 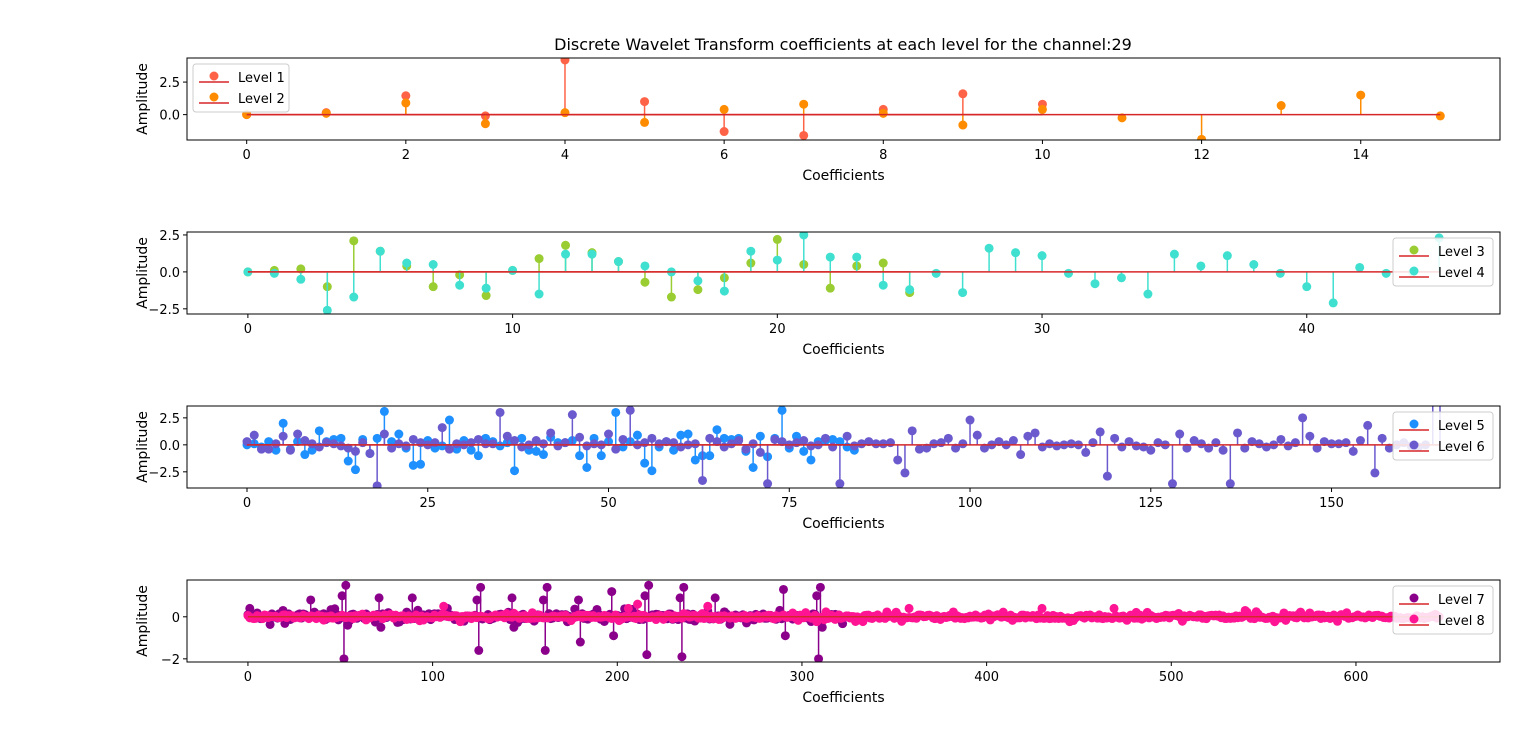 I want to click on x-tick-label: 500, so click(x=1171, y=677).